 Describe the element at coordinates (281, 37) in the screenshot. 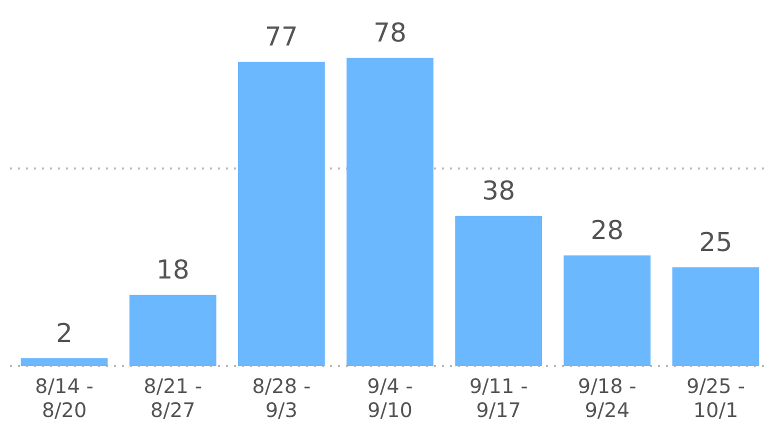

I see `data-label: 77` at that location.